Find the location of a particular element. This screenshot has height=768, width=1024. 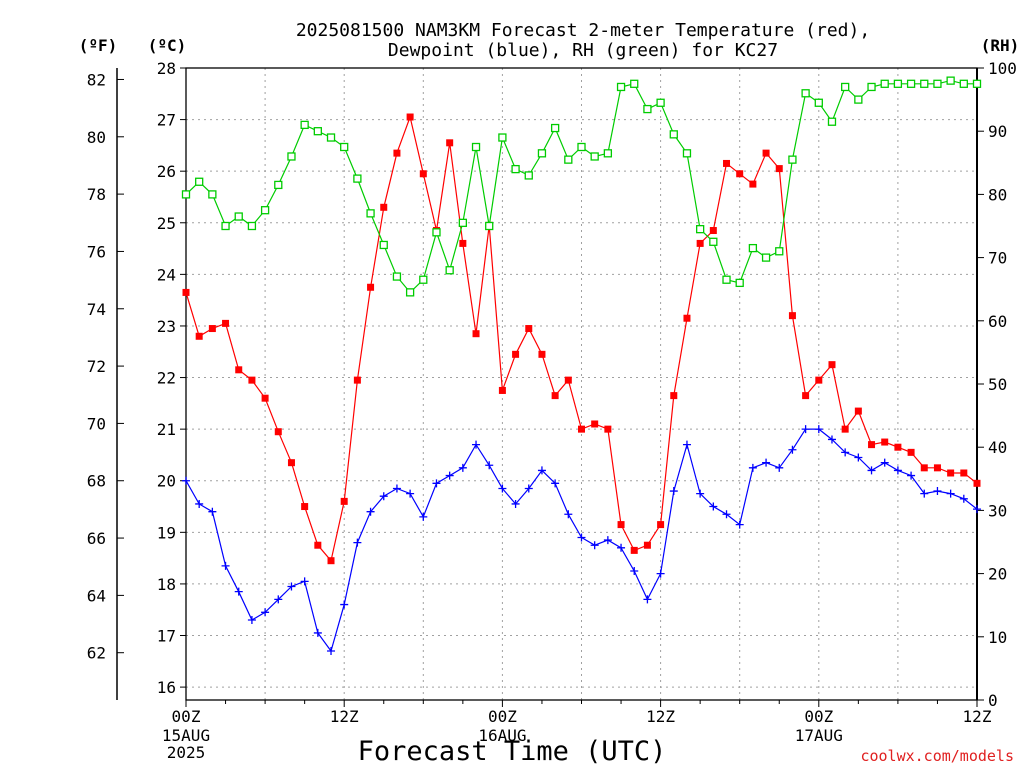

fahrenheit-tick-label: 68 is located at coordinates (96, 481).